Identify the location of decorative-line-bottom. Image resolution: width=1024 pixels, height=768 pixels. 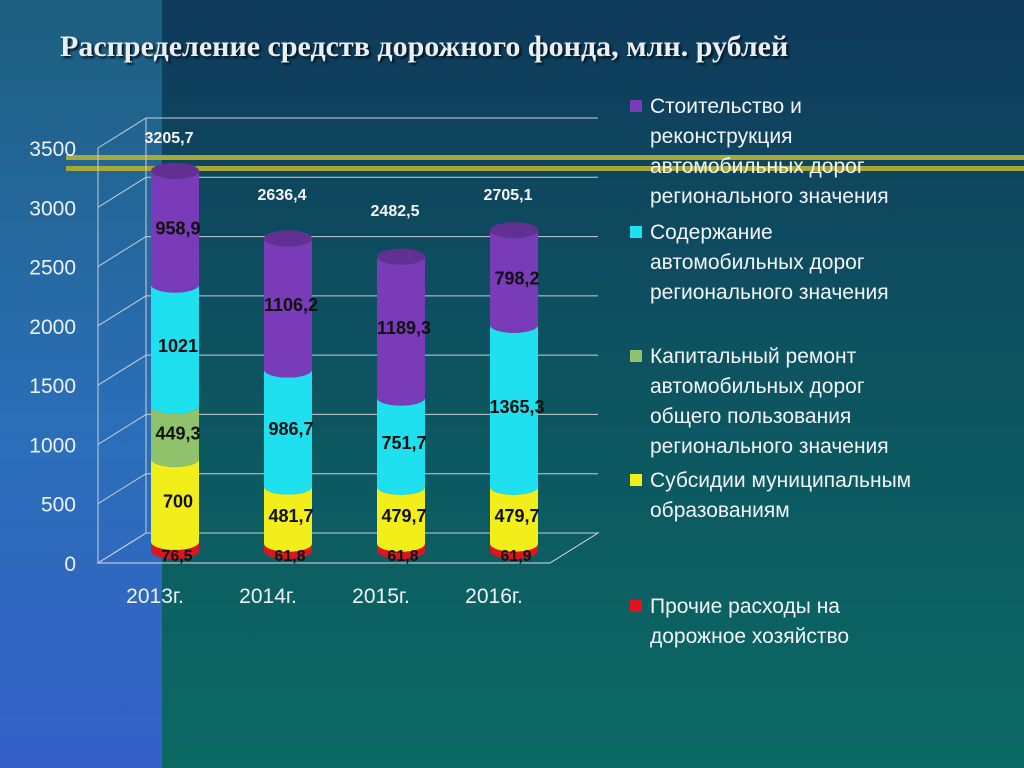
(545, 168).